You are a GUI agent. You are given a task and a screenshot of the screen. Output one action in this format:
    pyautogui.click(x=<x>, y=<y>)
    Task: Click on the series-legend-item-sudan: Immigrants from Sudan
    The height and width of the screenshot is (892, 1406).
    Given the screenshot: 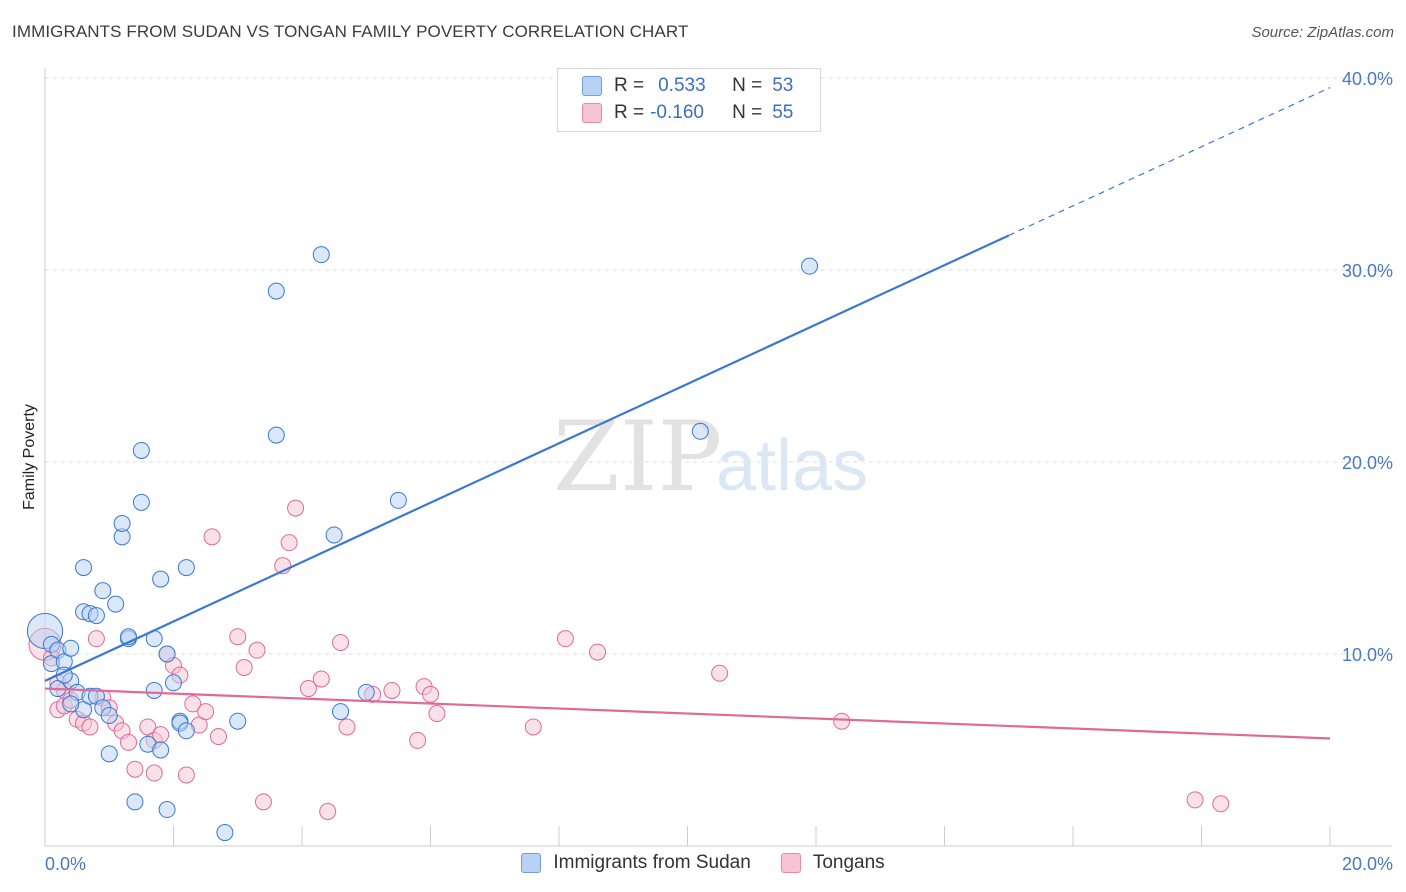 What is the action you would take?
    pyautogui.click(x=636, y=863)
    